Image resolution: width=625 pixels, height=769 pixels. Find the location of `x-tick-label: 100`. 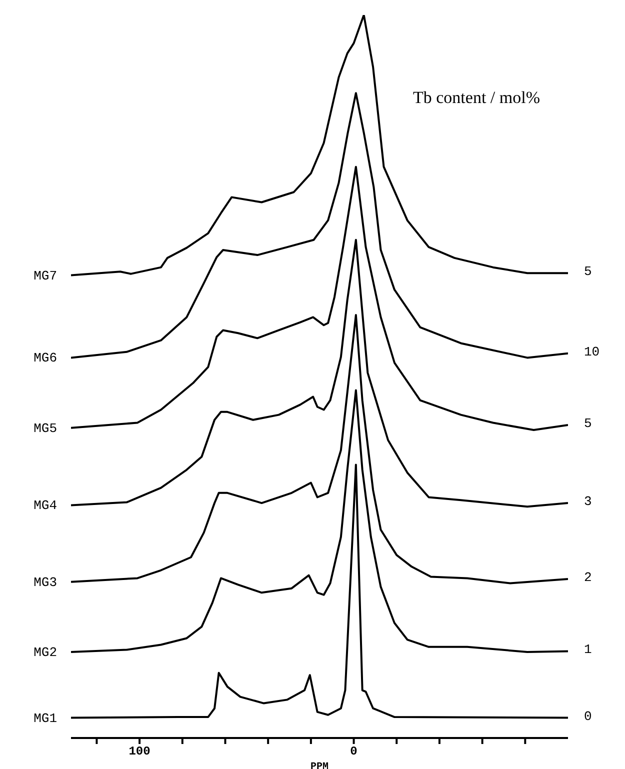

x-tick-label: 100 is located at coordinates (139, 751).